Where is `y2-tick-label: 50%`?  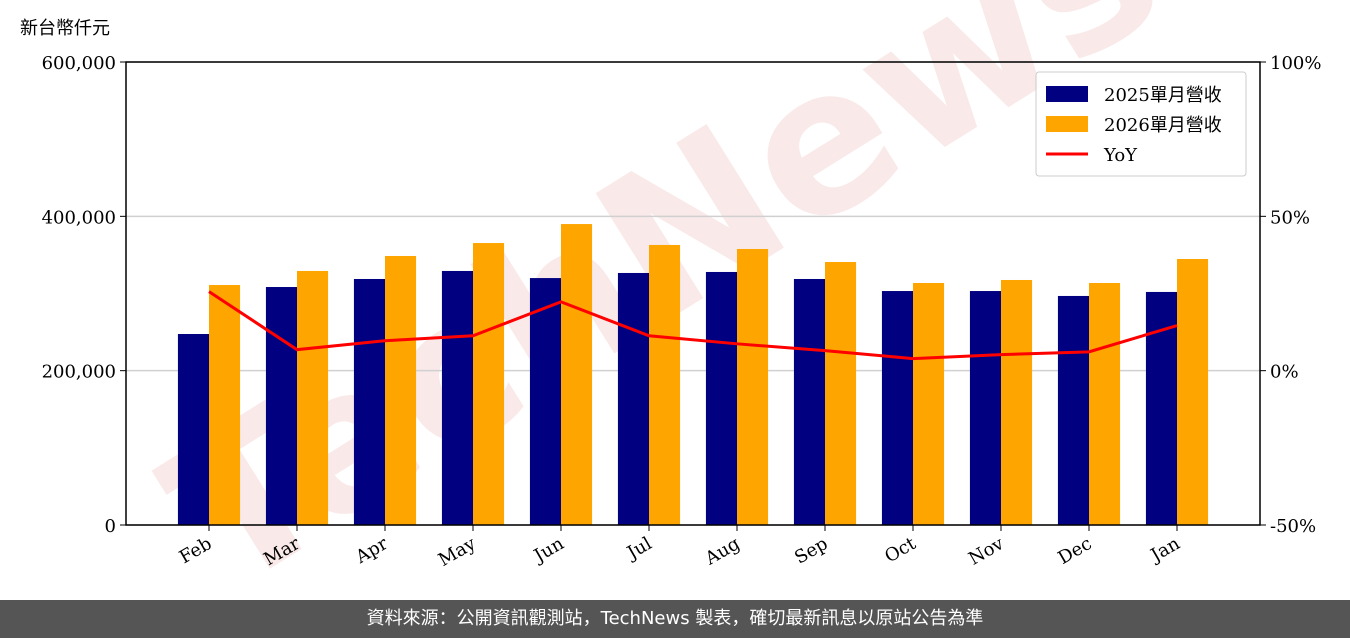
y2-tick-label: 50% is located at coordinates (1290, 217).